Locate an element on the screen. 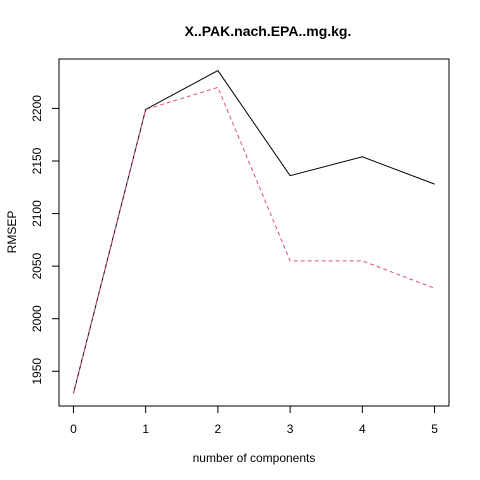 The width and height of the screenshot is (480, 480). y-tick-label: 2200 is located at coordinates (37, 108).